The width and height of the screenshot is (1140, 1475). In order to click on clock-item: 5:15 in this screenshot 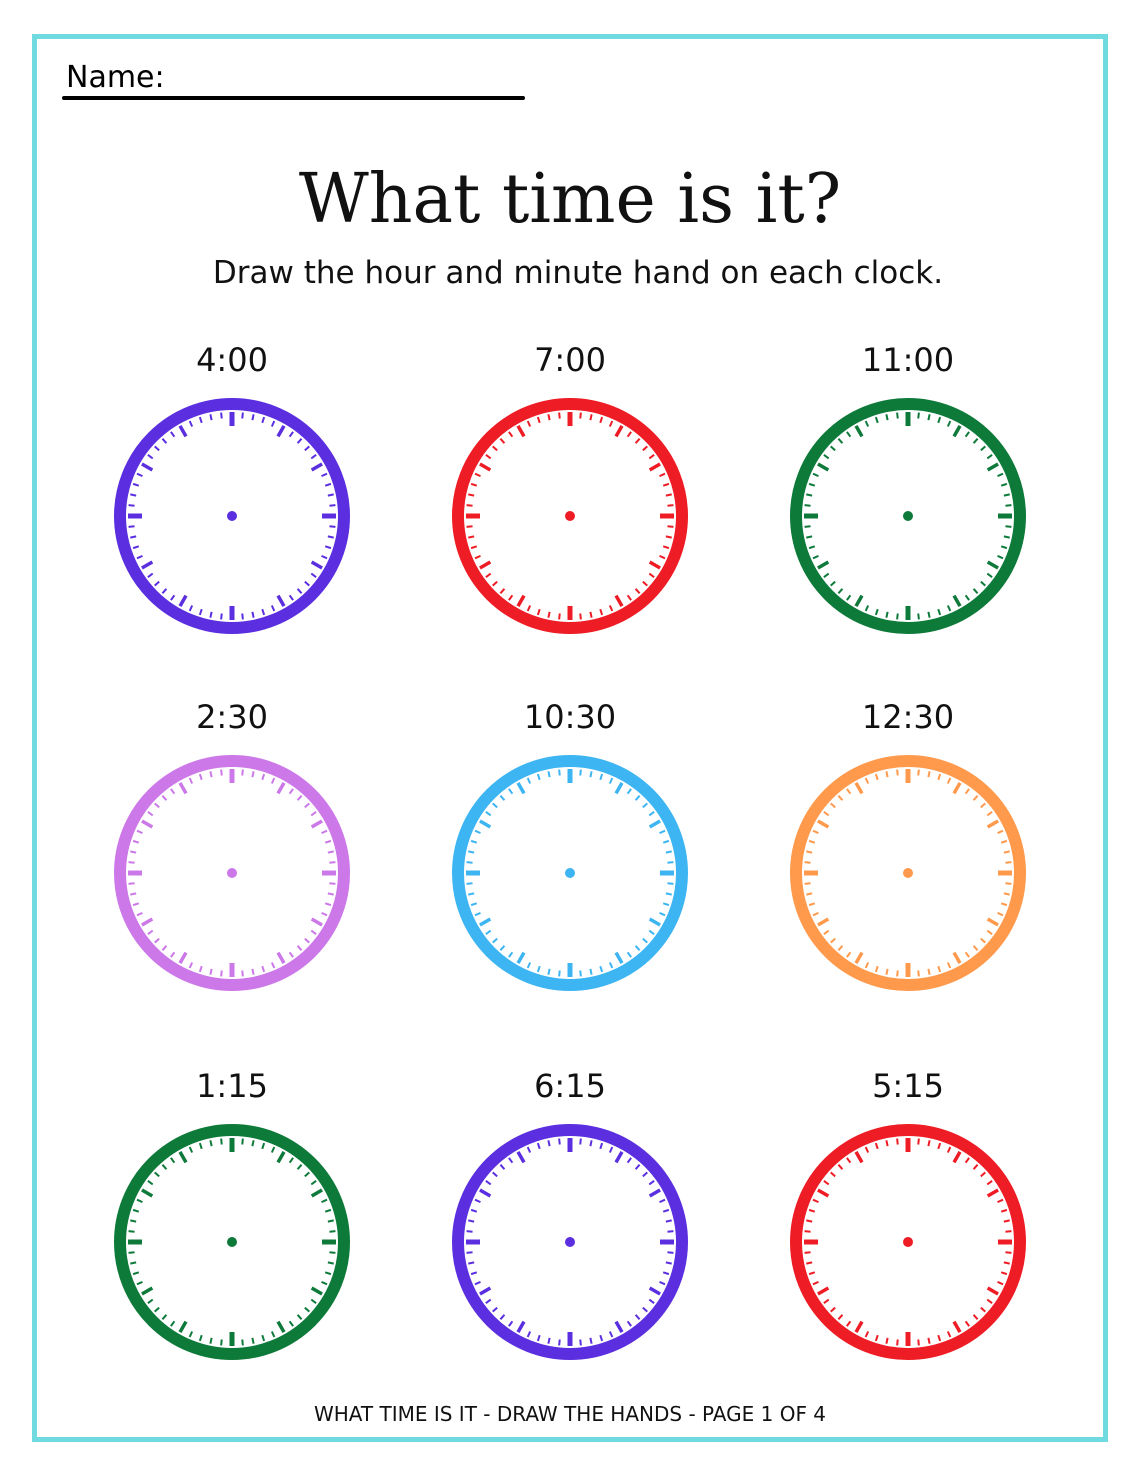, I will do `click(908, 1217)`.